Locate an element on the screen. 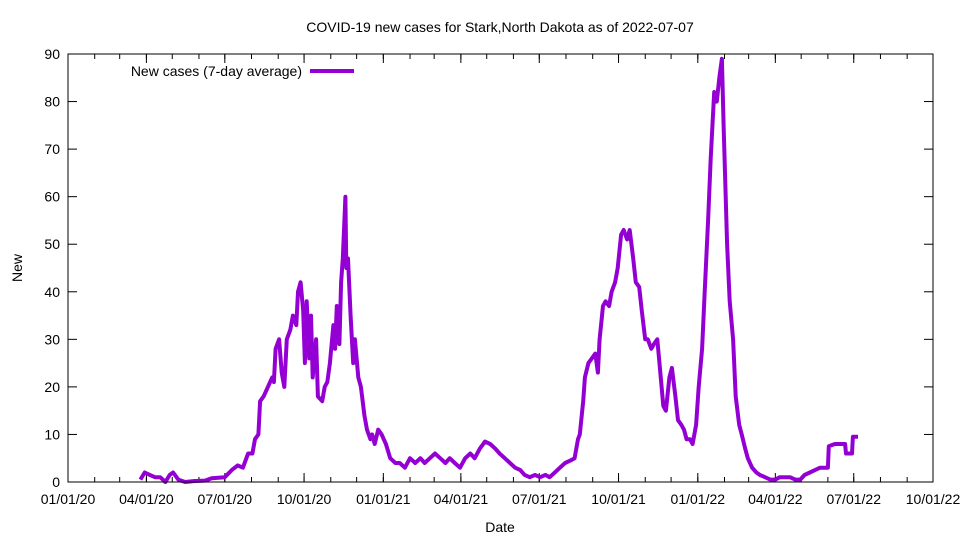 The image size is (960, 545). y-tick-label: 80 is located at coordinates (52, 102).